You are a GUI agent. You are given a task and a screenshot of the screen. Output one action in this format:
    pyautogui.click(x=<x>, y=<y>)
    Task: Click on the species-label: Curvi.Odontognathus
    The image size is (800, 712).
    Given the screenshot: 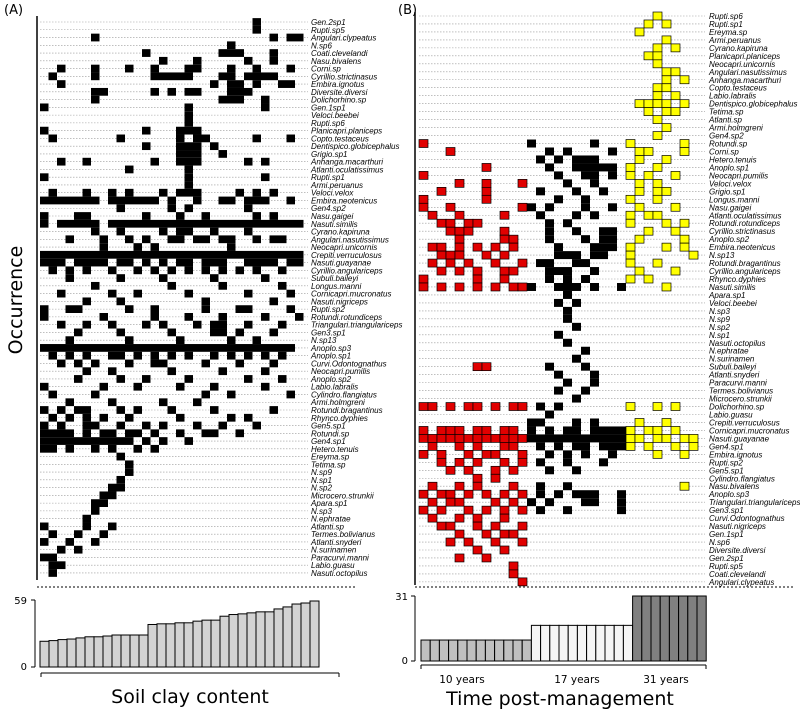 What is the action you would take?
    pyautogui.click(x=747, y=518)
    